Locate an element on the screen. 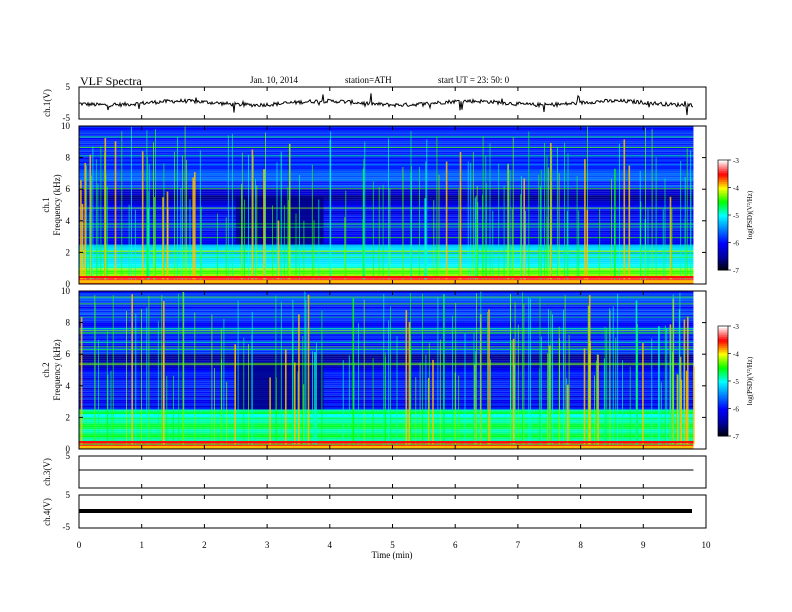 The width and height of the screenshot is (792, 612). ch1-spec-channel-label: ch.1 is located at coordinates (46, 204).